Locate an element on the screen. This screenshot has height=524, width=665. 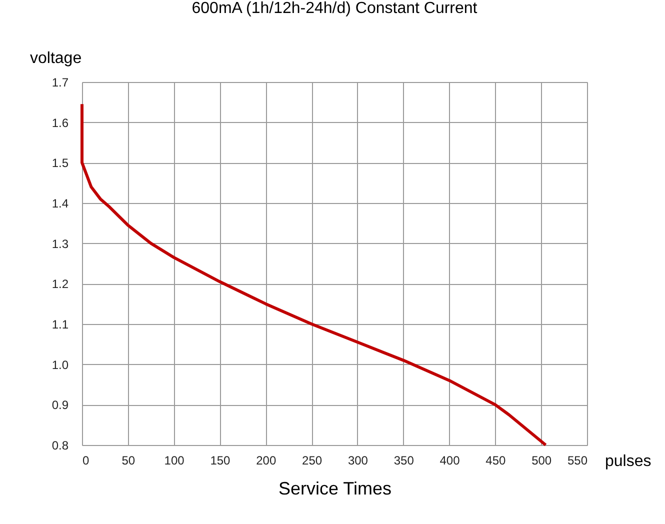
y-tick-label: 1.2 is located at coordinates (60, 284).